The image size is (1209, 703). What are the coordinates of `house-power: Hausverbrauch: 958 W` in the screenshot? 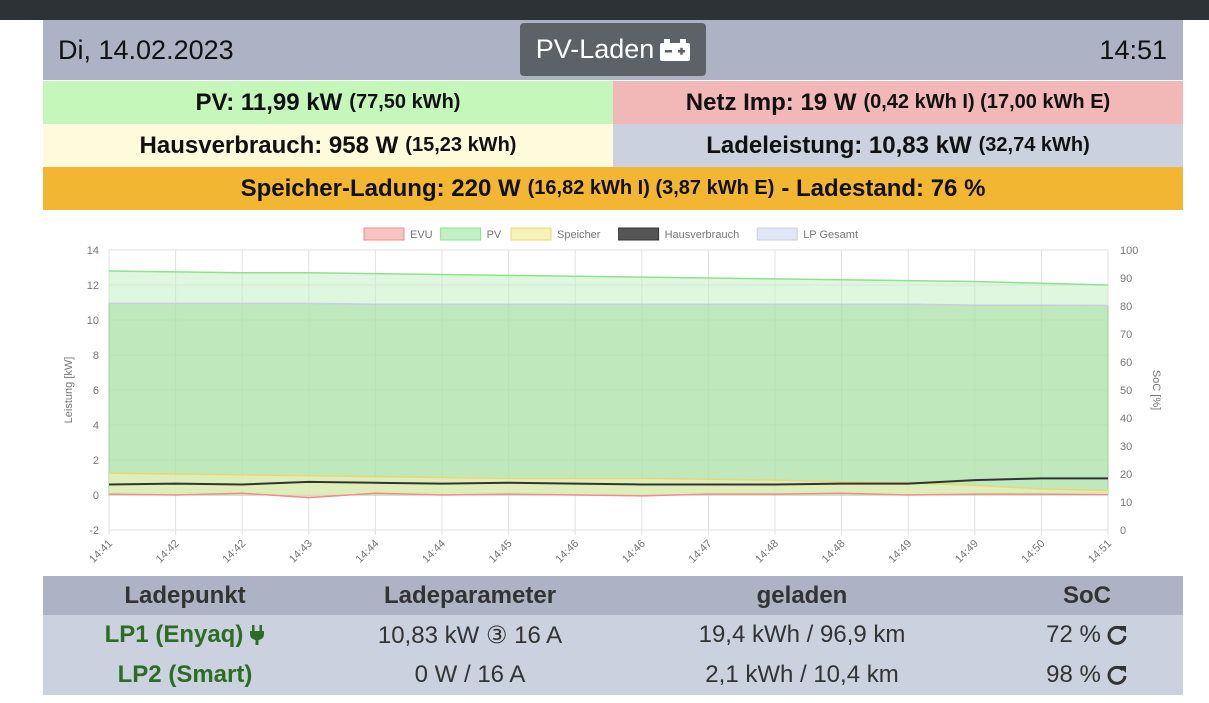 It's located at (269, 145).